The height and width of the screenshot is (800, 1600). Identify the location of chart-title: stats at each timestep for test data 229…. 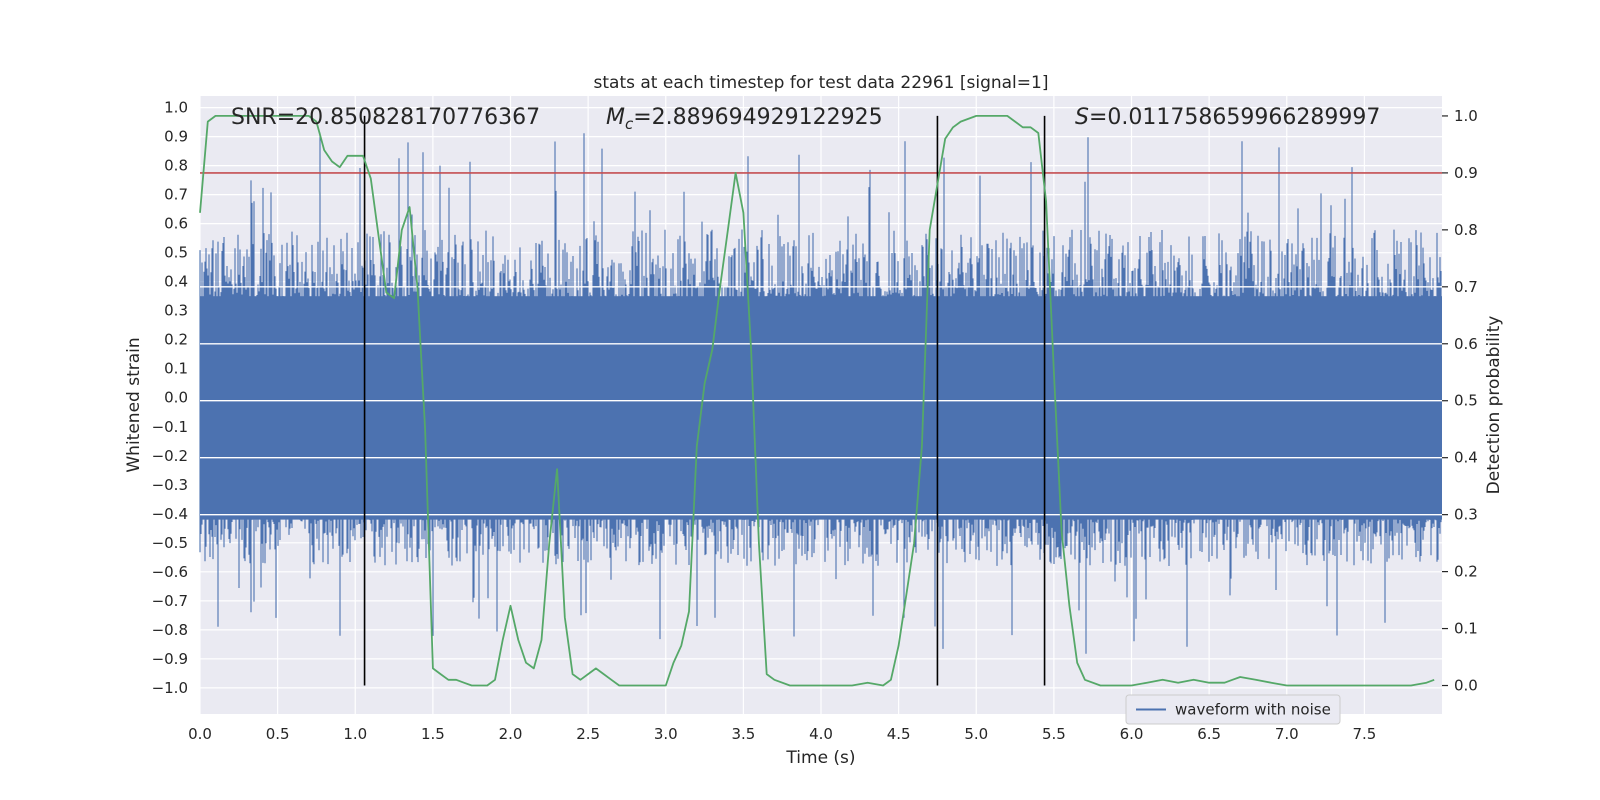
(821, 83).